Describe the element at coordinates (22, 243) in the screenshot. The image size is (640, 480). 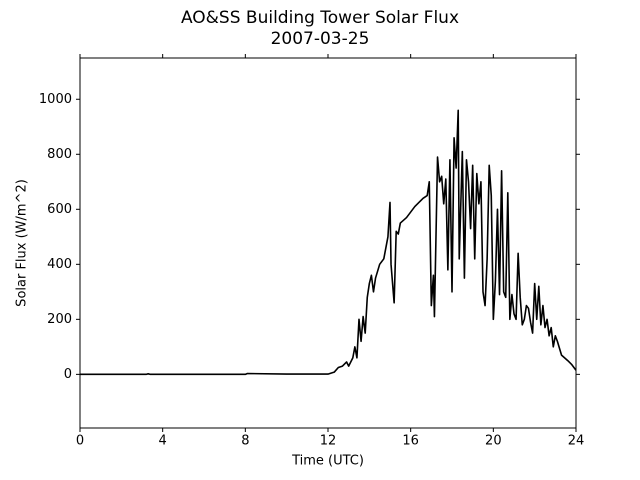
I see `y-axis-label: Solar Flux (W/m^2)` at that location.